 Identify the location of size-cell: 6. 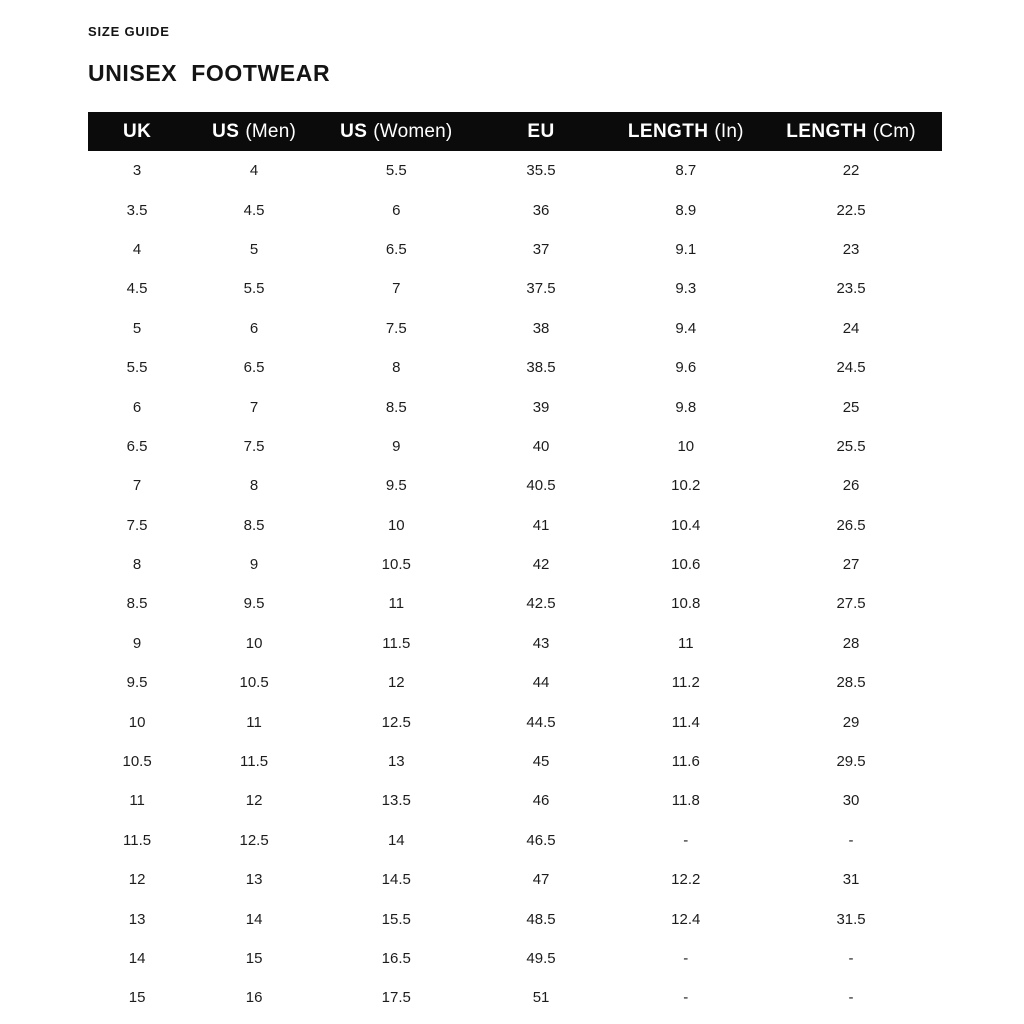
(254, 328).